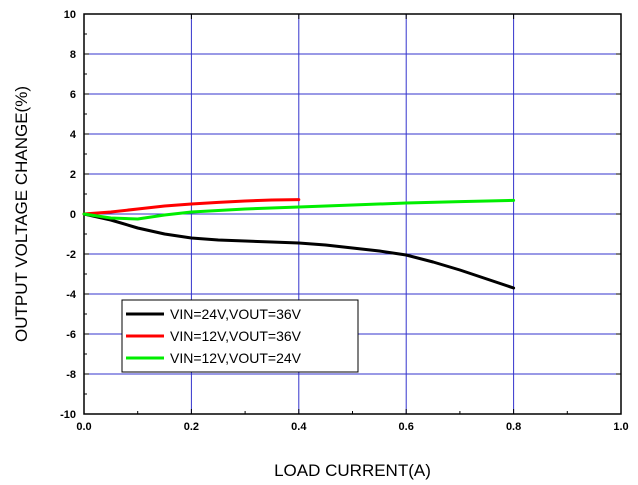  What do you see at coordinates (236, 336) in the screenshot?
I see `legend-label: VIN=12V,VOUT=36V` at bounding box center [236, 336].